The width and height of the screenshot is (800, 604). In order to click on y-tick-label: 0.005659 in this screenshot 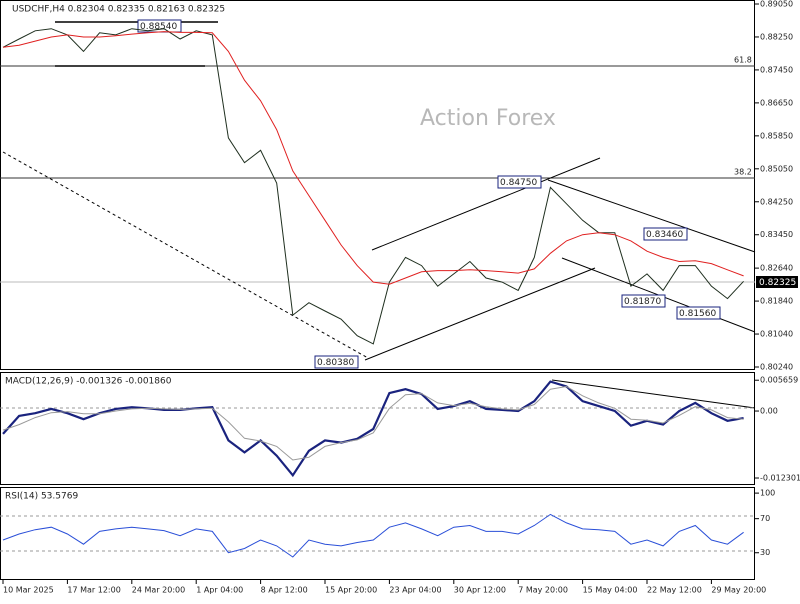, I will do `click(779, 380)`.